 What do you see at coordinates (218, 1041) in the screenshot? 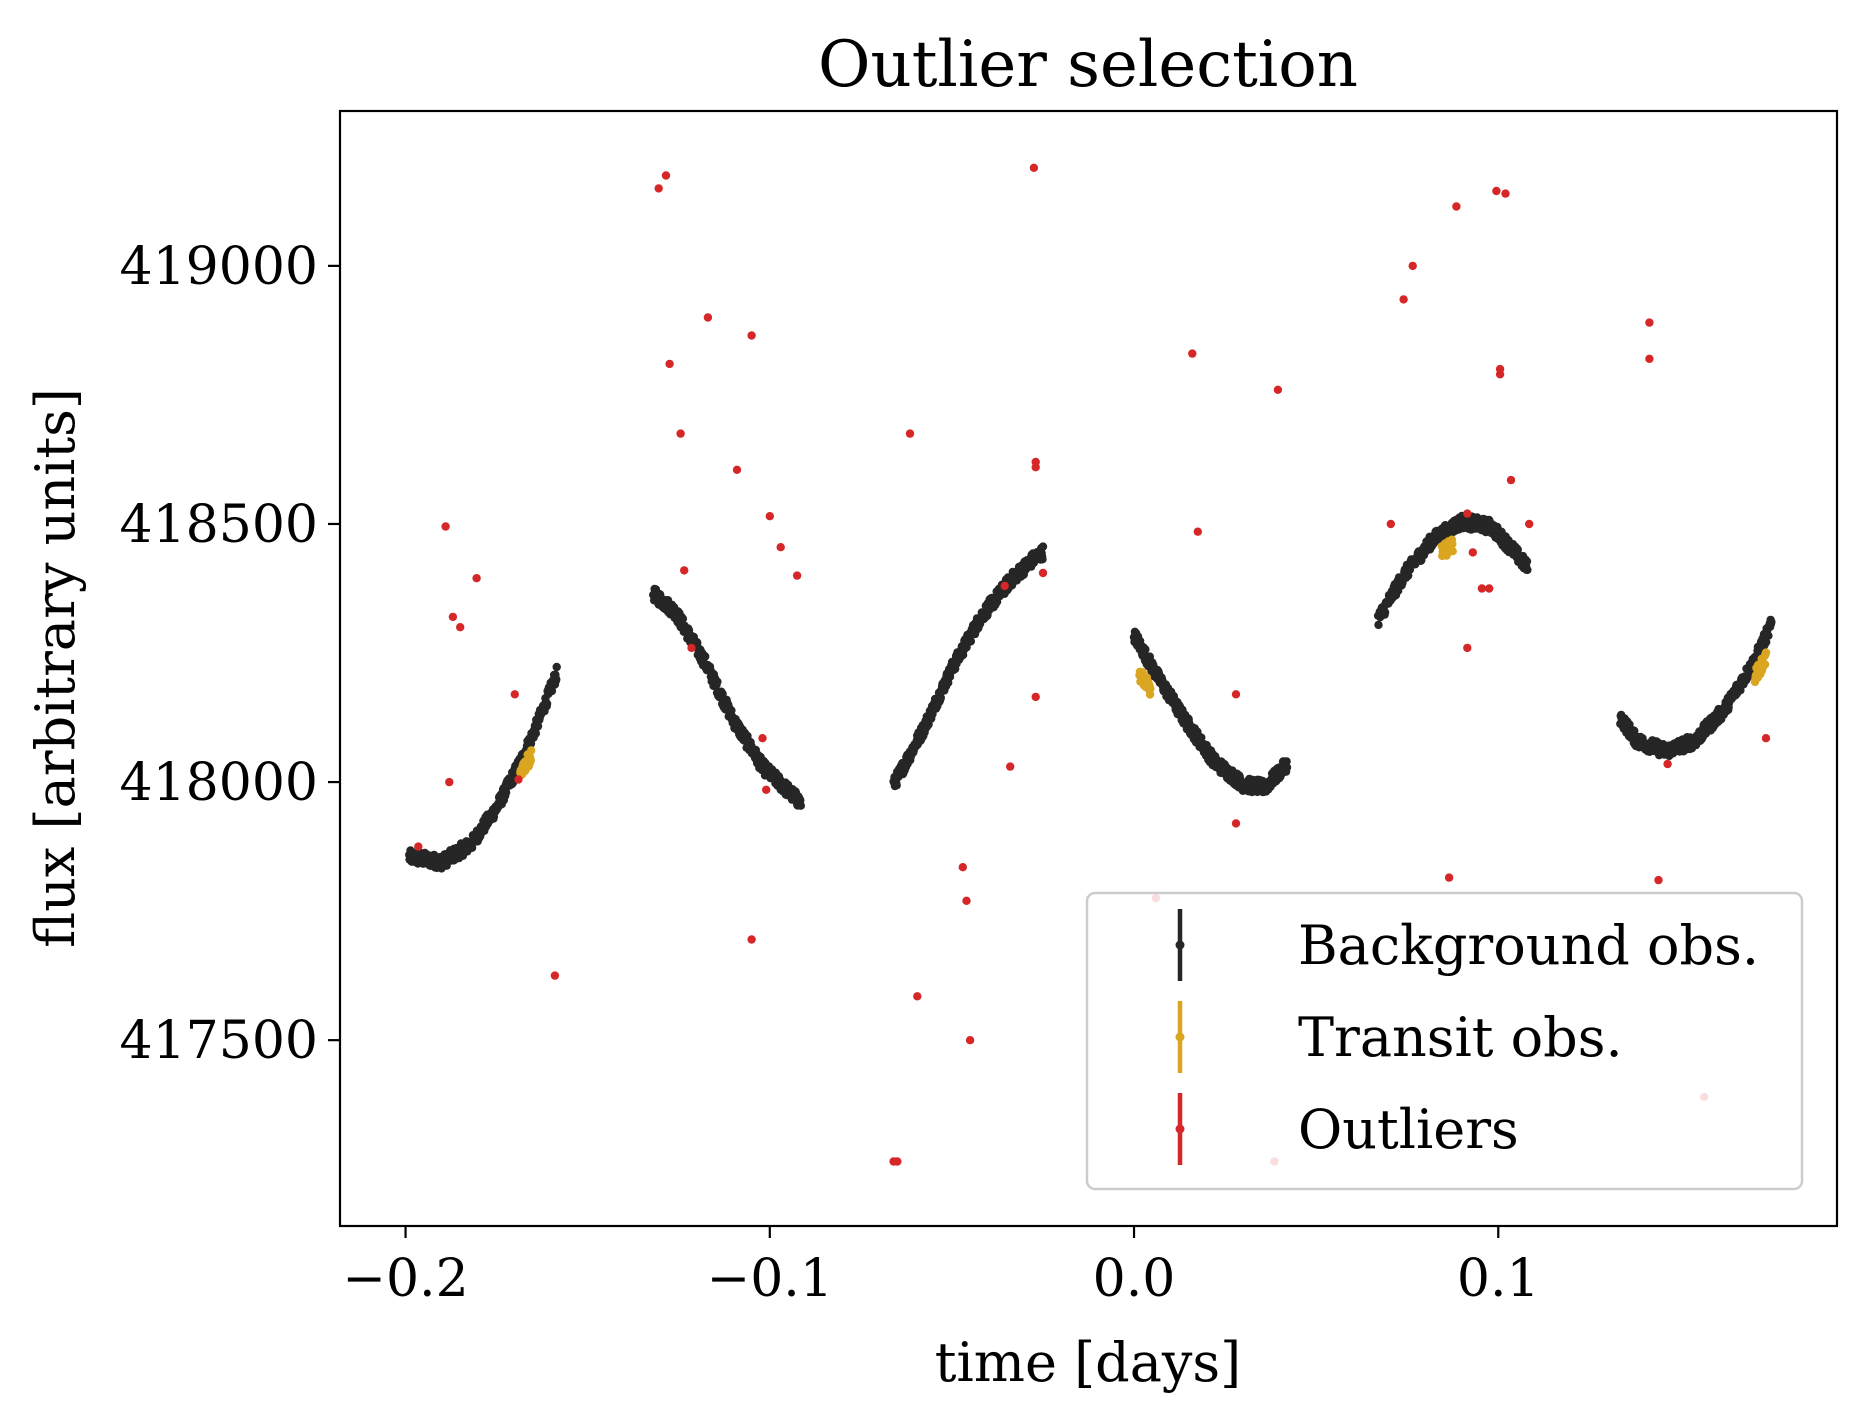
I see `y-tick-label: 417500` at bounding box center [218, 1041].